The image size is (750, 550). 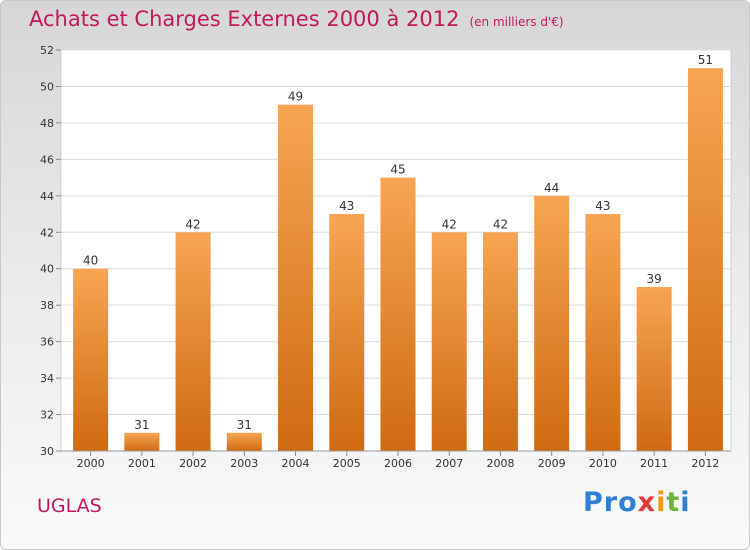 What do you see at coordinates (47, 305) in the screenshot?
I see `y-tick-label: 38` at bounding box center [47, 305].